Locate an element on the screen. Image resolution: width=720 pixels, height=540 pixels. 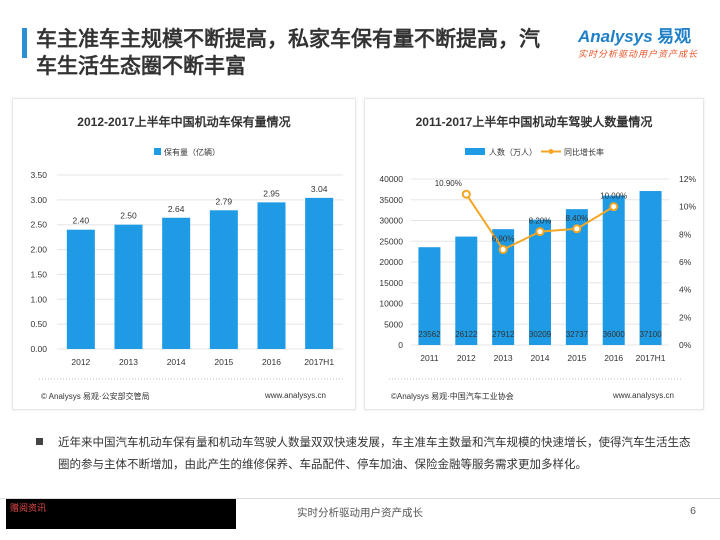
growth-rate-label: 10.90% is located at coordinates (448, 183).